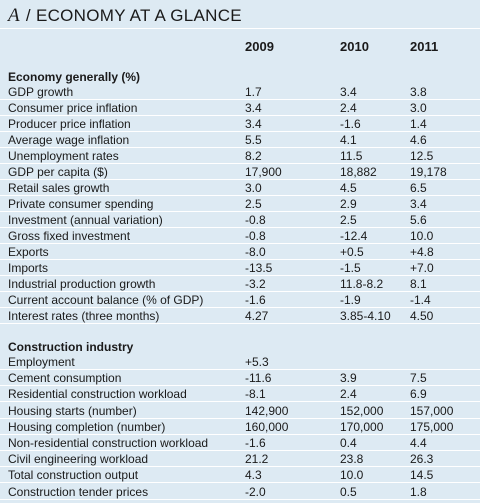  Describe the element at coordinates (259, 46) in the screenshot. I see `year-header-2009: 2009` at that location.